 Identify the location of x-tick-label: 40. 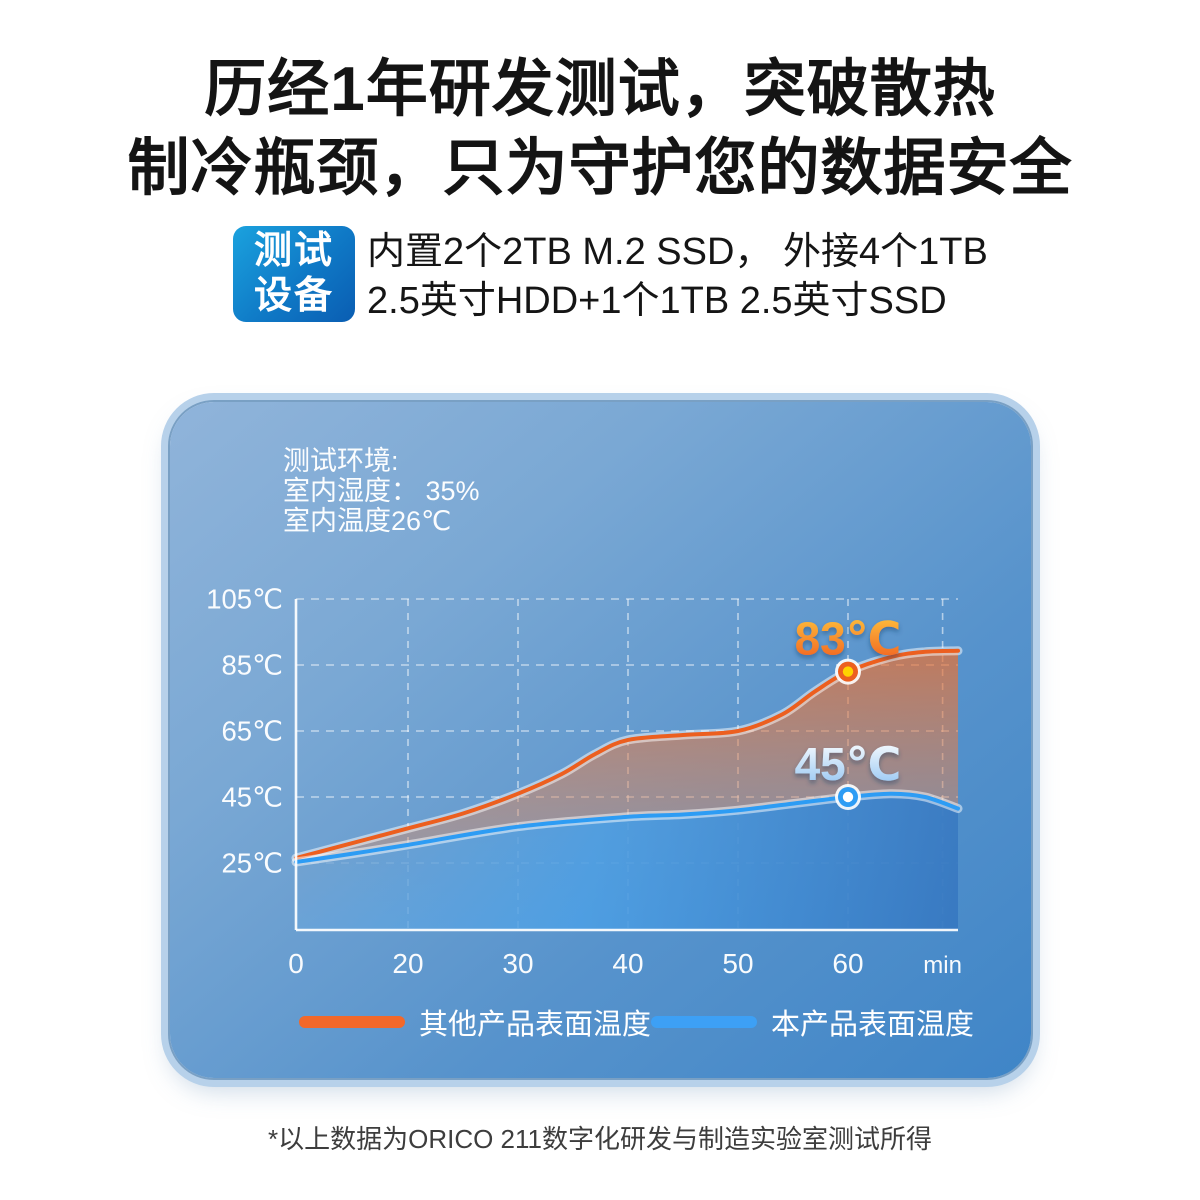
(627, 963).